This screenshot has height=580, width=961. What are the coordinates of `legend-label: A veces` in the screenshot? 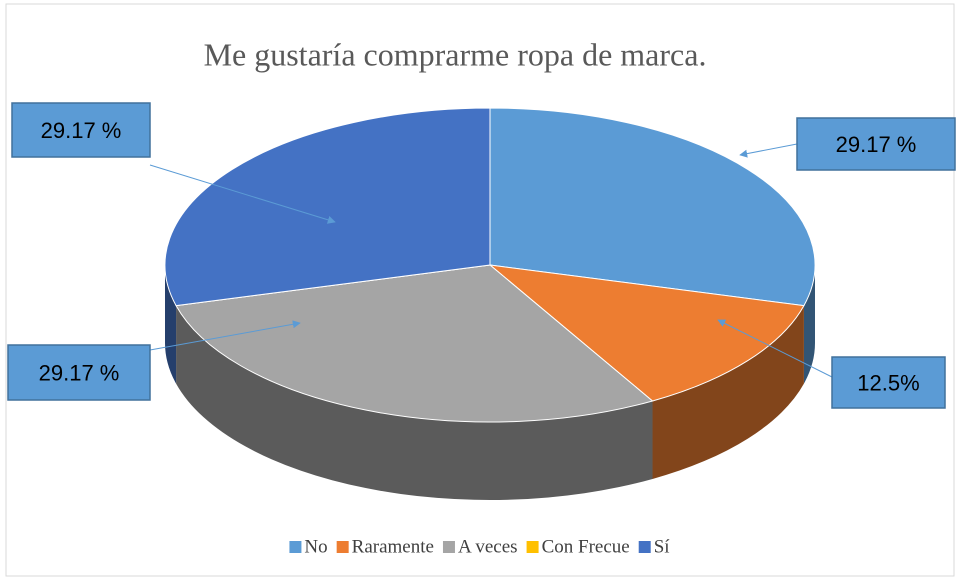 It's located at (488, 546).